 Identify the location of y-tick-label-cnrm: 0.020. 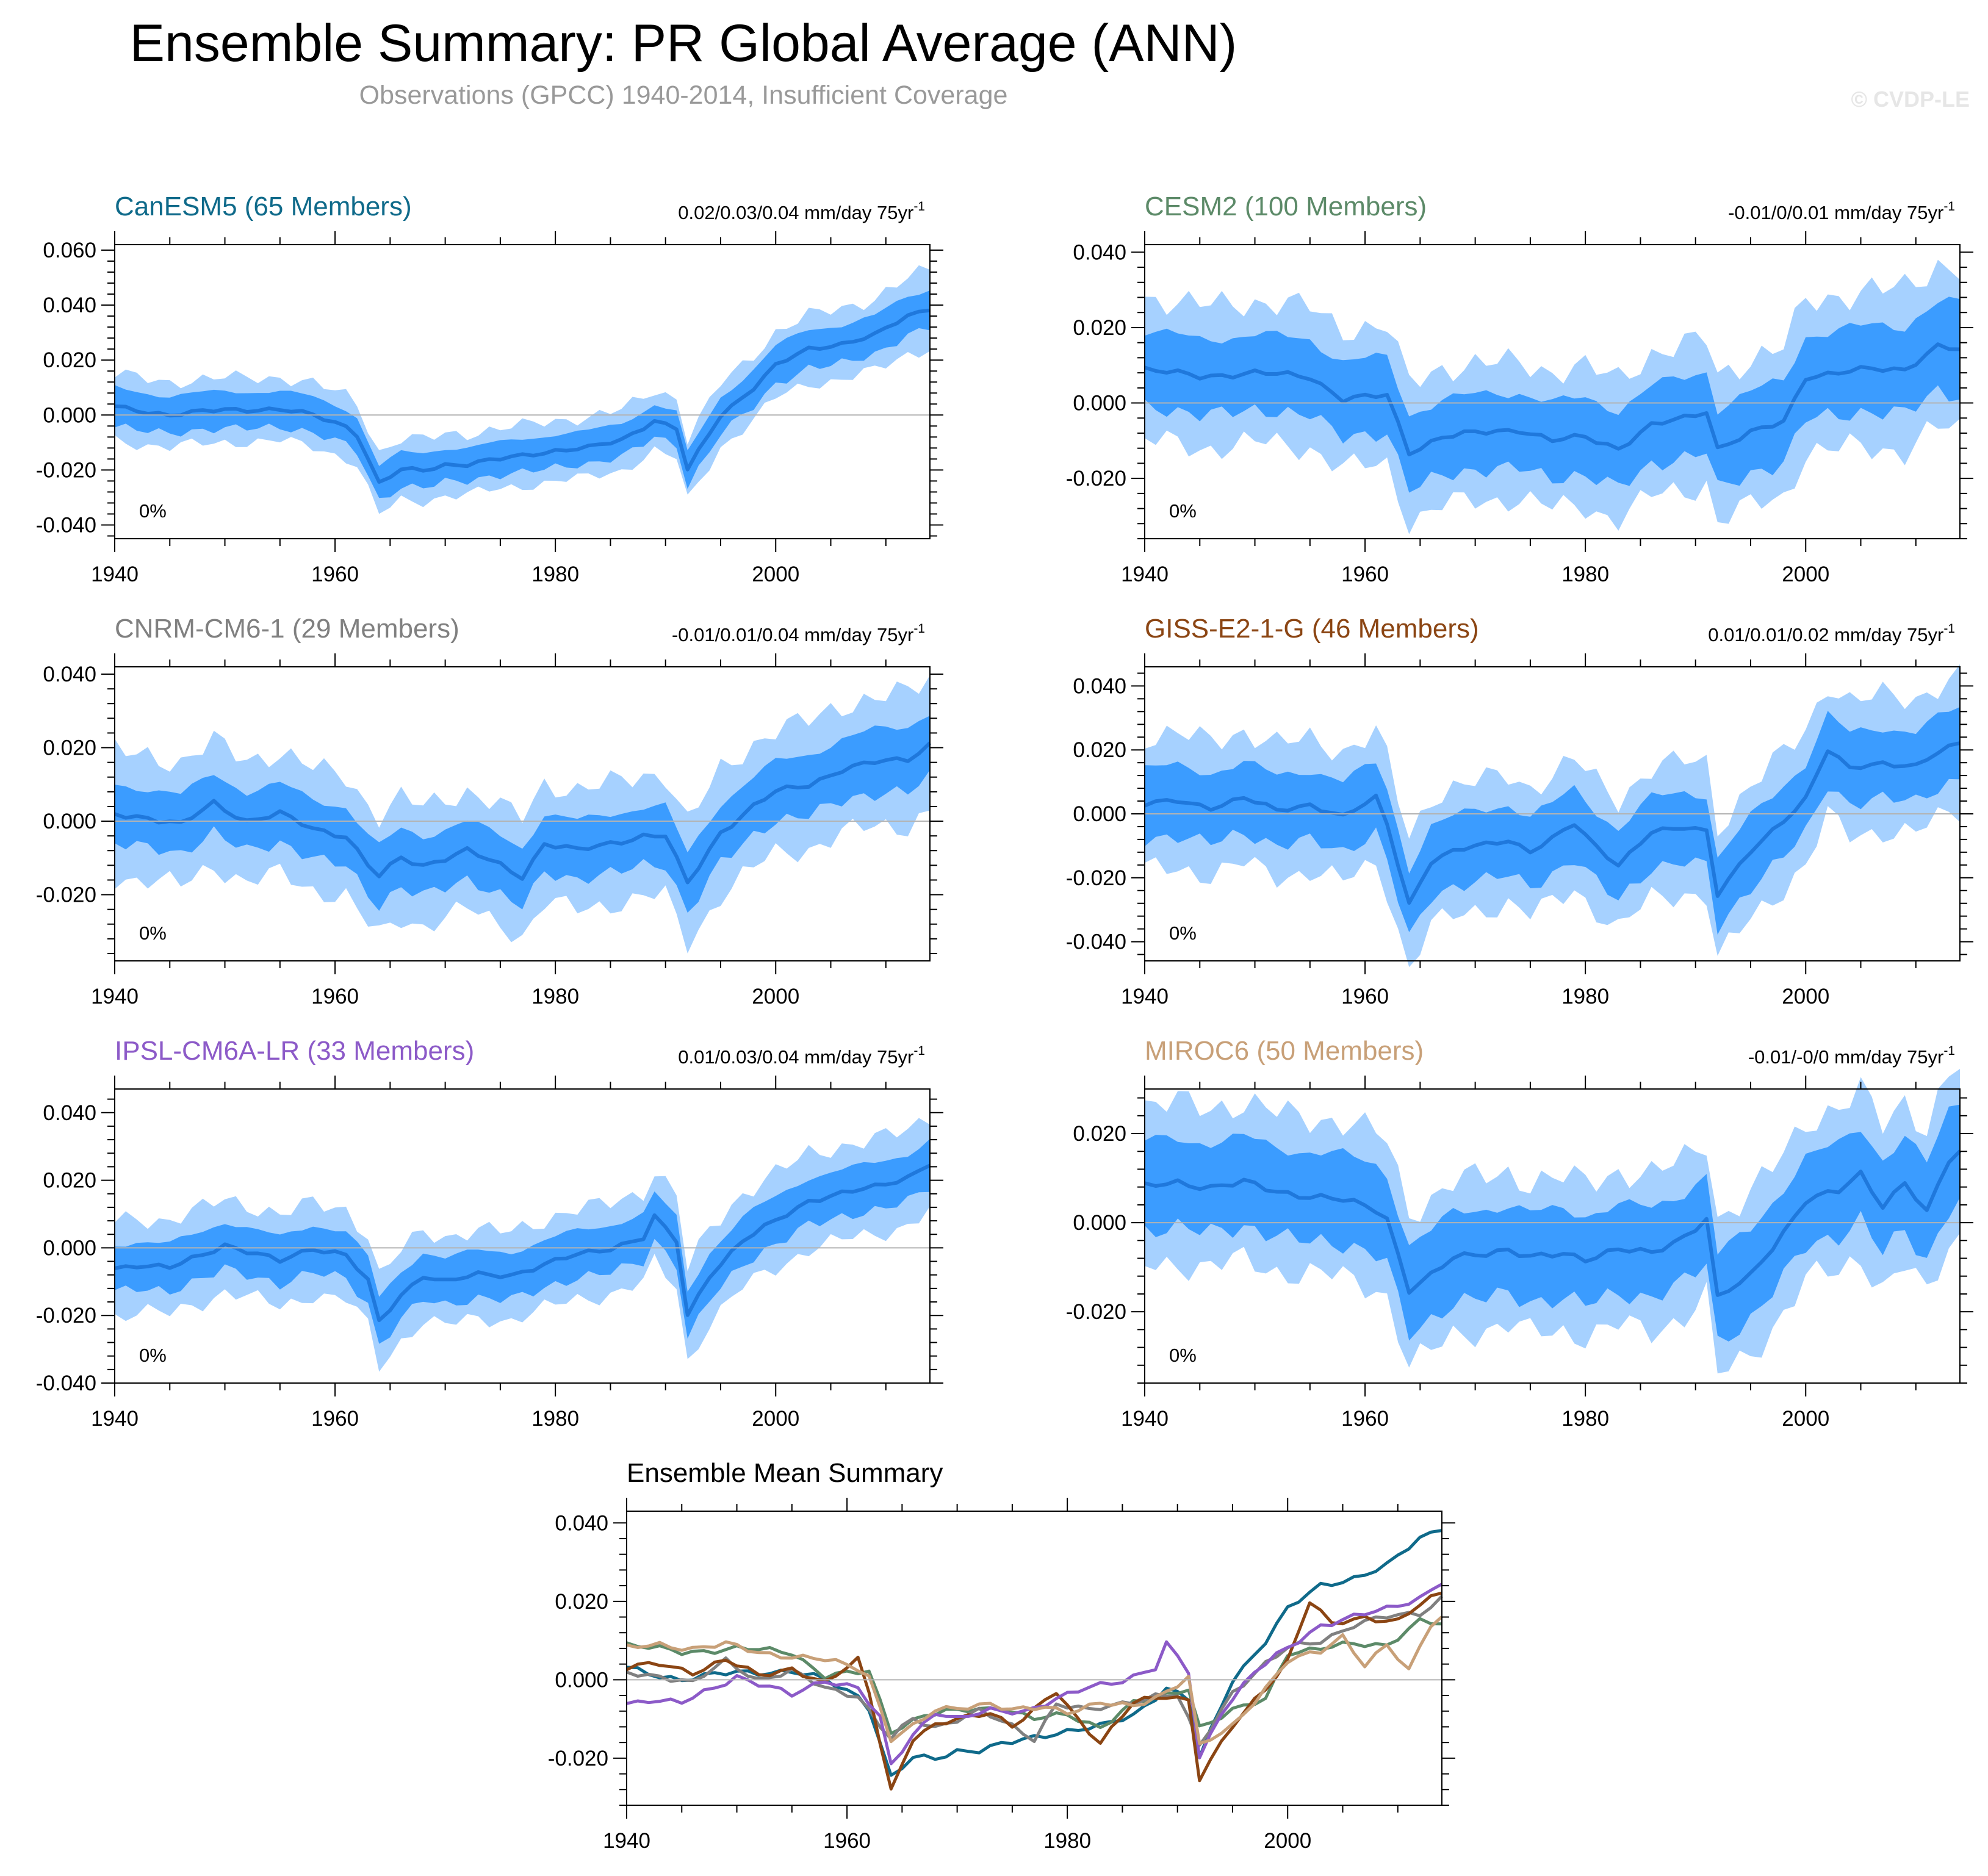
(69, 748).